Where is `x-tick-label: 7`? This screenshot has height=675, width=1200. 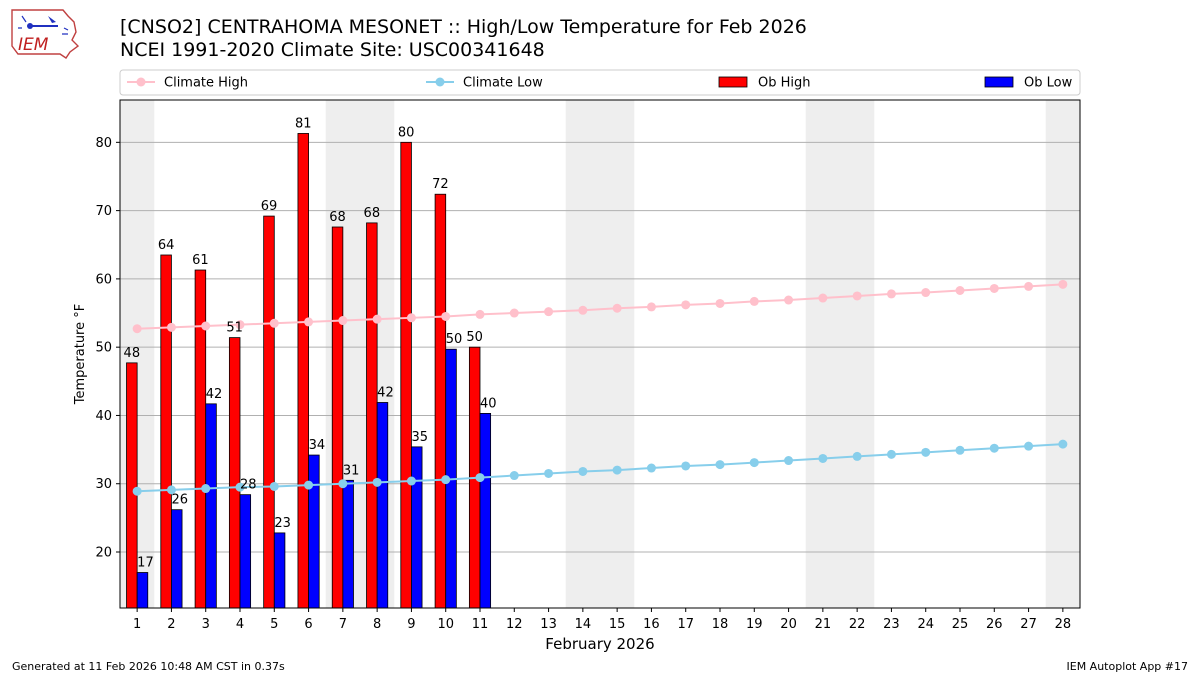 x-tick-label: 7 is located at coordinates (343, 624).